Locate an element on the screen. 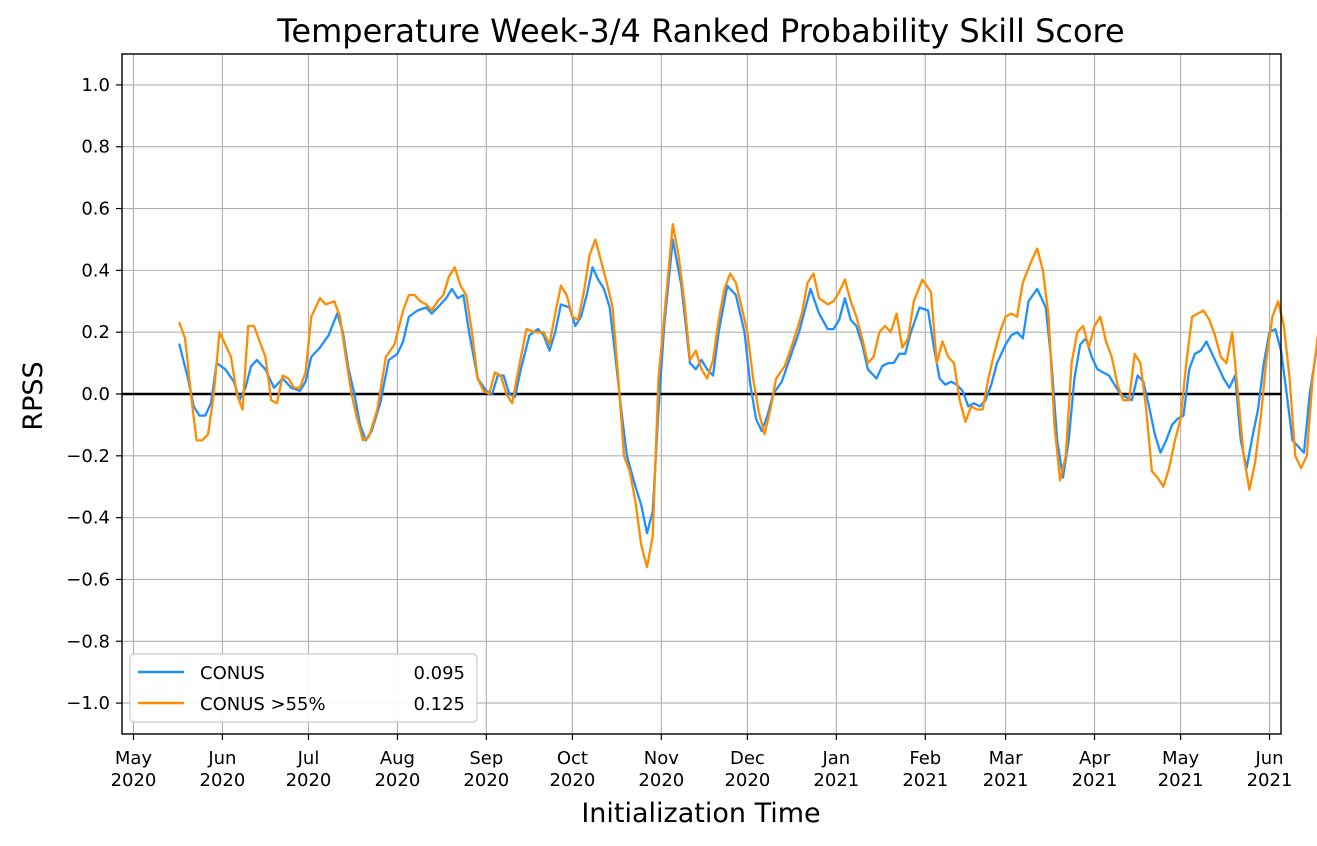  x-tick-label-month: Sep is located at coordinates (486, 758).